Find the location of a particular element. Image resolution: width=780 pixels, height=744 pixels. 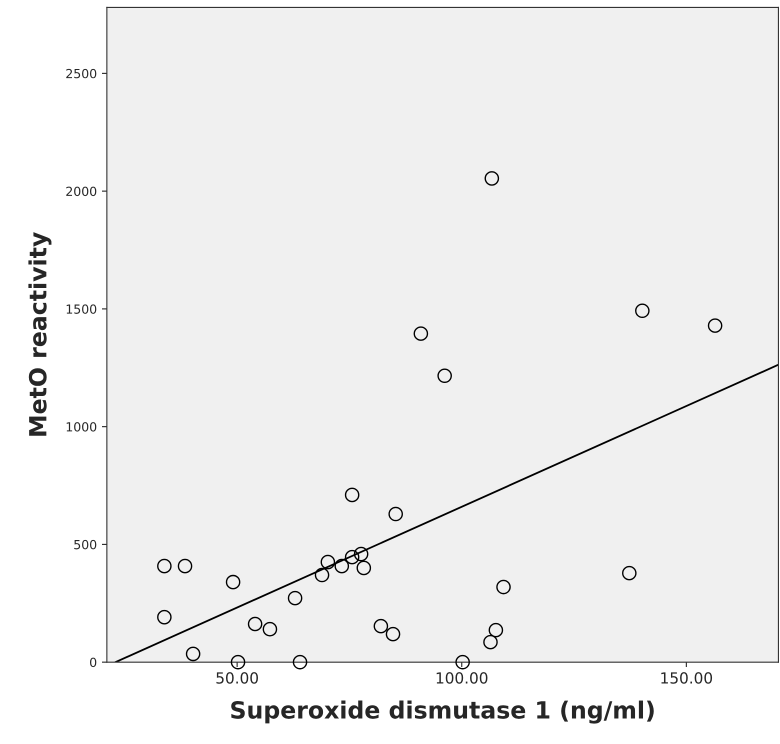

x-tick-label: 100.00 is located at coordinates (462, 678).